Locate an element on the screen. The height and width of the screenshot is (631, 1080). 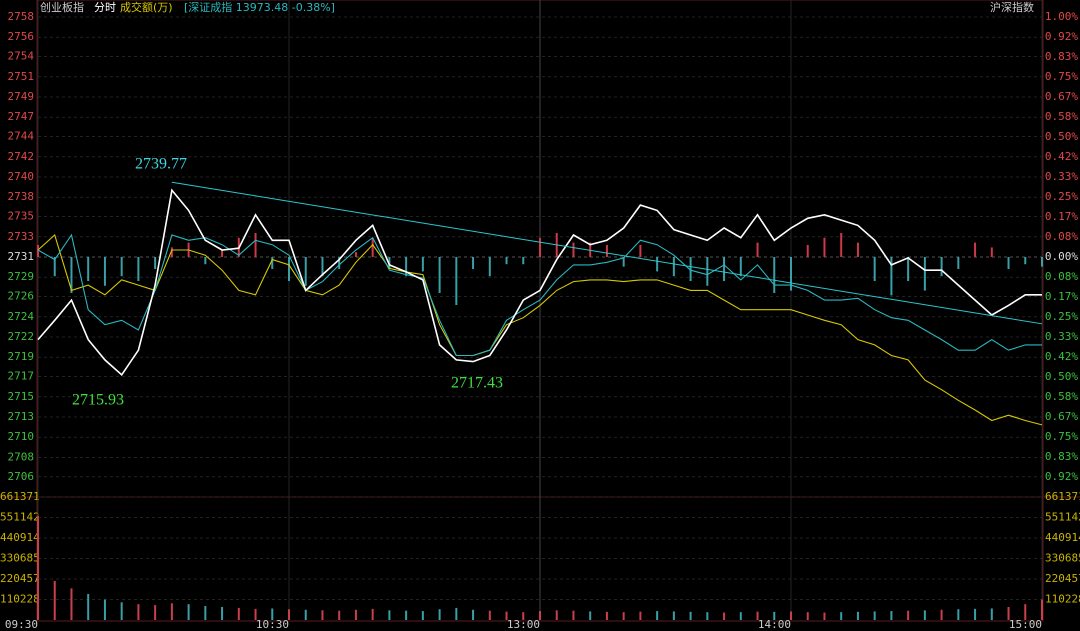
y2-tick-label: 0.17% is located at coordinates (1061, 296).